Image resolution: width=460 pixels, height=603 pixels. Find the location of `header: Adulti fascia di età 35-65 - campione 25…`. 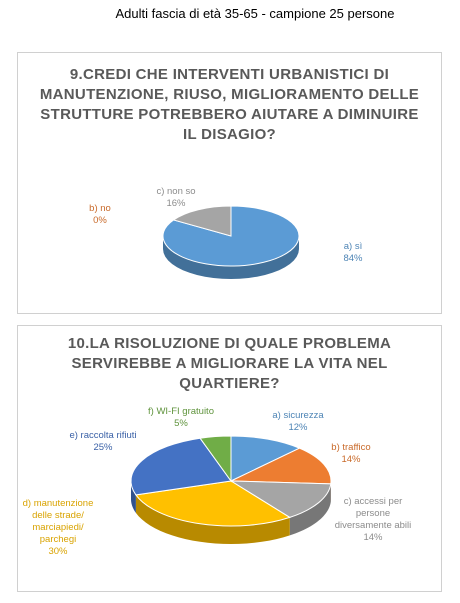

header: Adulti fascia di età 35-65 - campione 25… is located at coordinates (255, 13).